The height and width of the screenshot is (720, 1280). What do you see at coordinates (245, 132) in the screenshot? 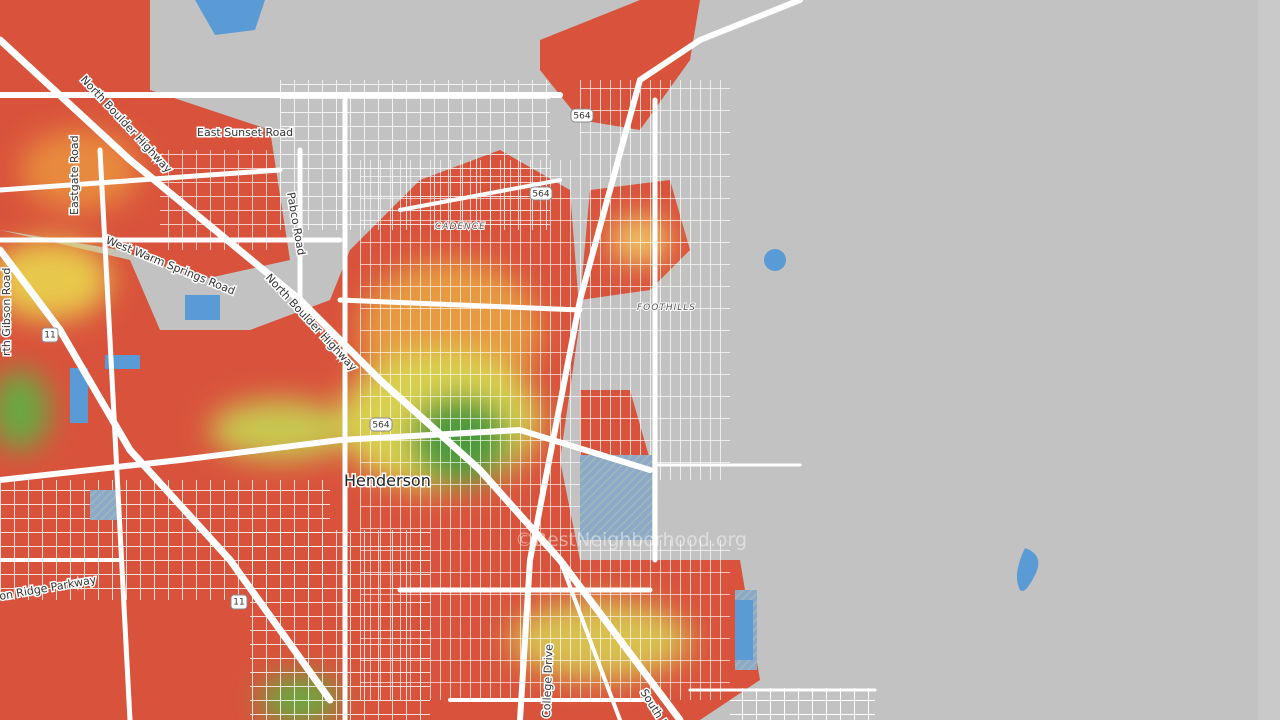
I see `road-label: East Sunset Road` at bounding box center [245, 132].